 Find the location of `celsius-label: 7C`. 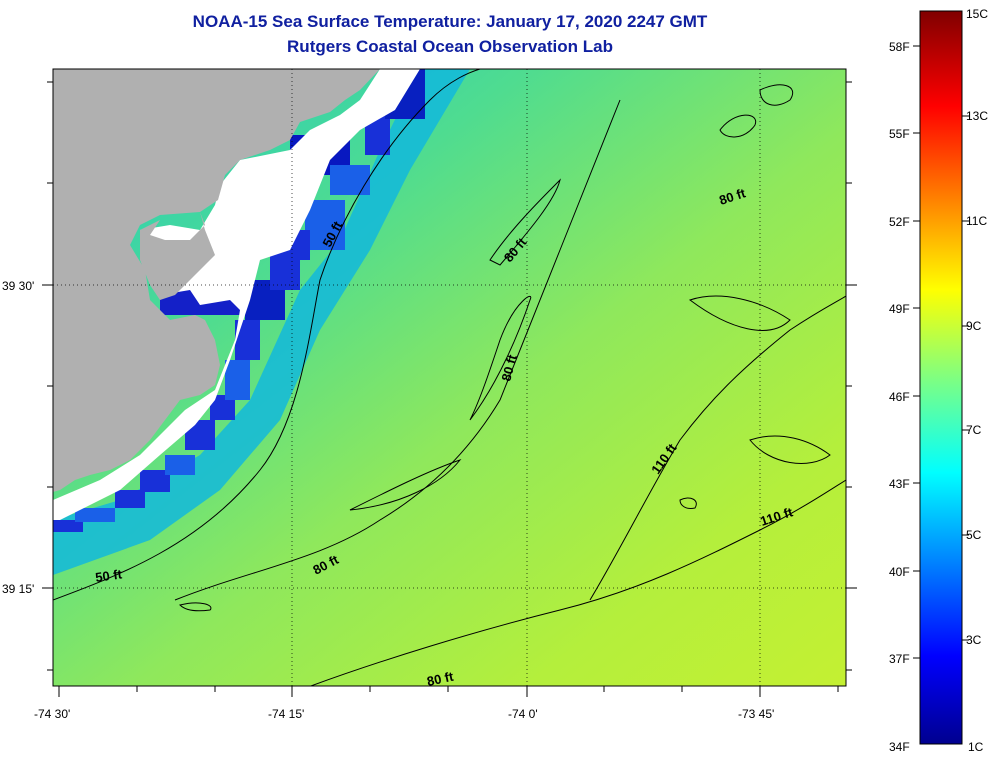

celsius-label: 7C is located at coordinates (974, 430).